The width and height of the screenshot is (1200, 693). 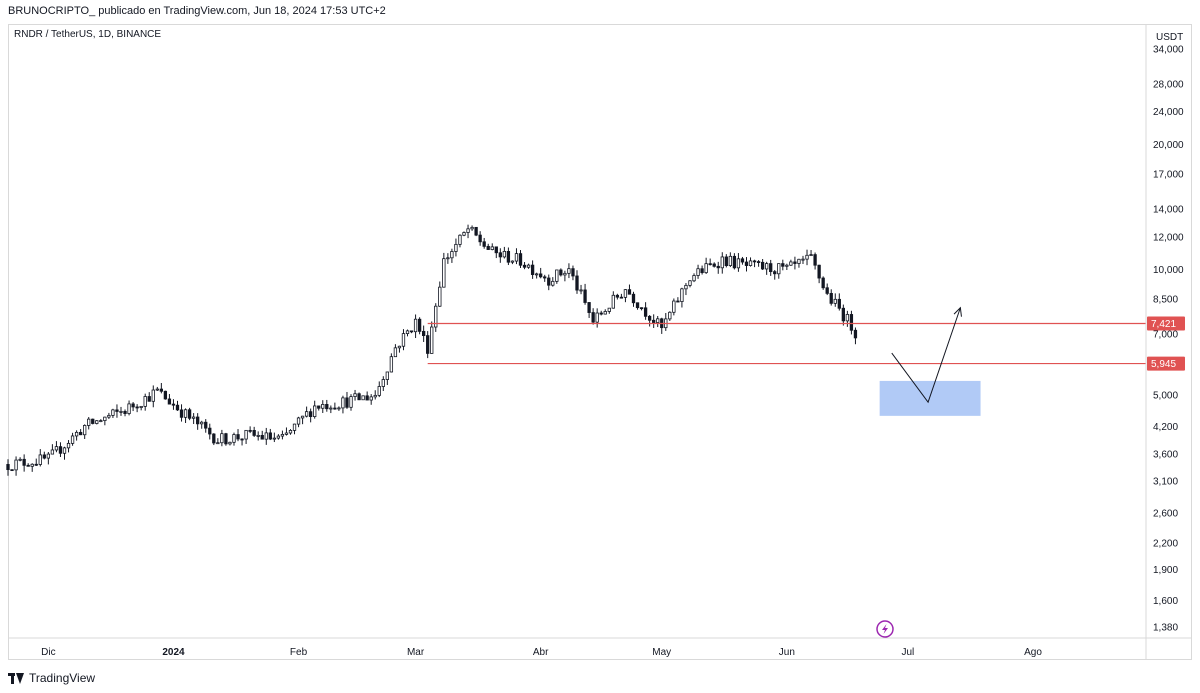 I want to click on projection-path, so click(x=926, y=355).